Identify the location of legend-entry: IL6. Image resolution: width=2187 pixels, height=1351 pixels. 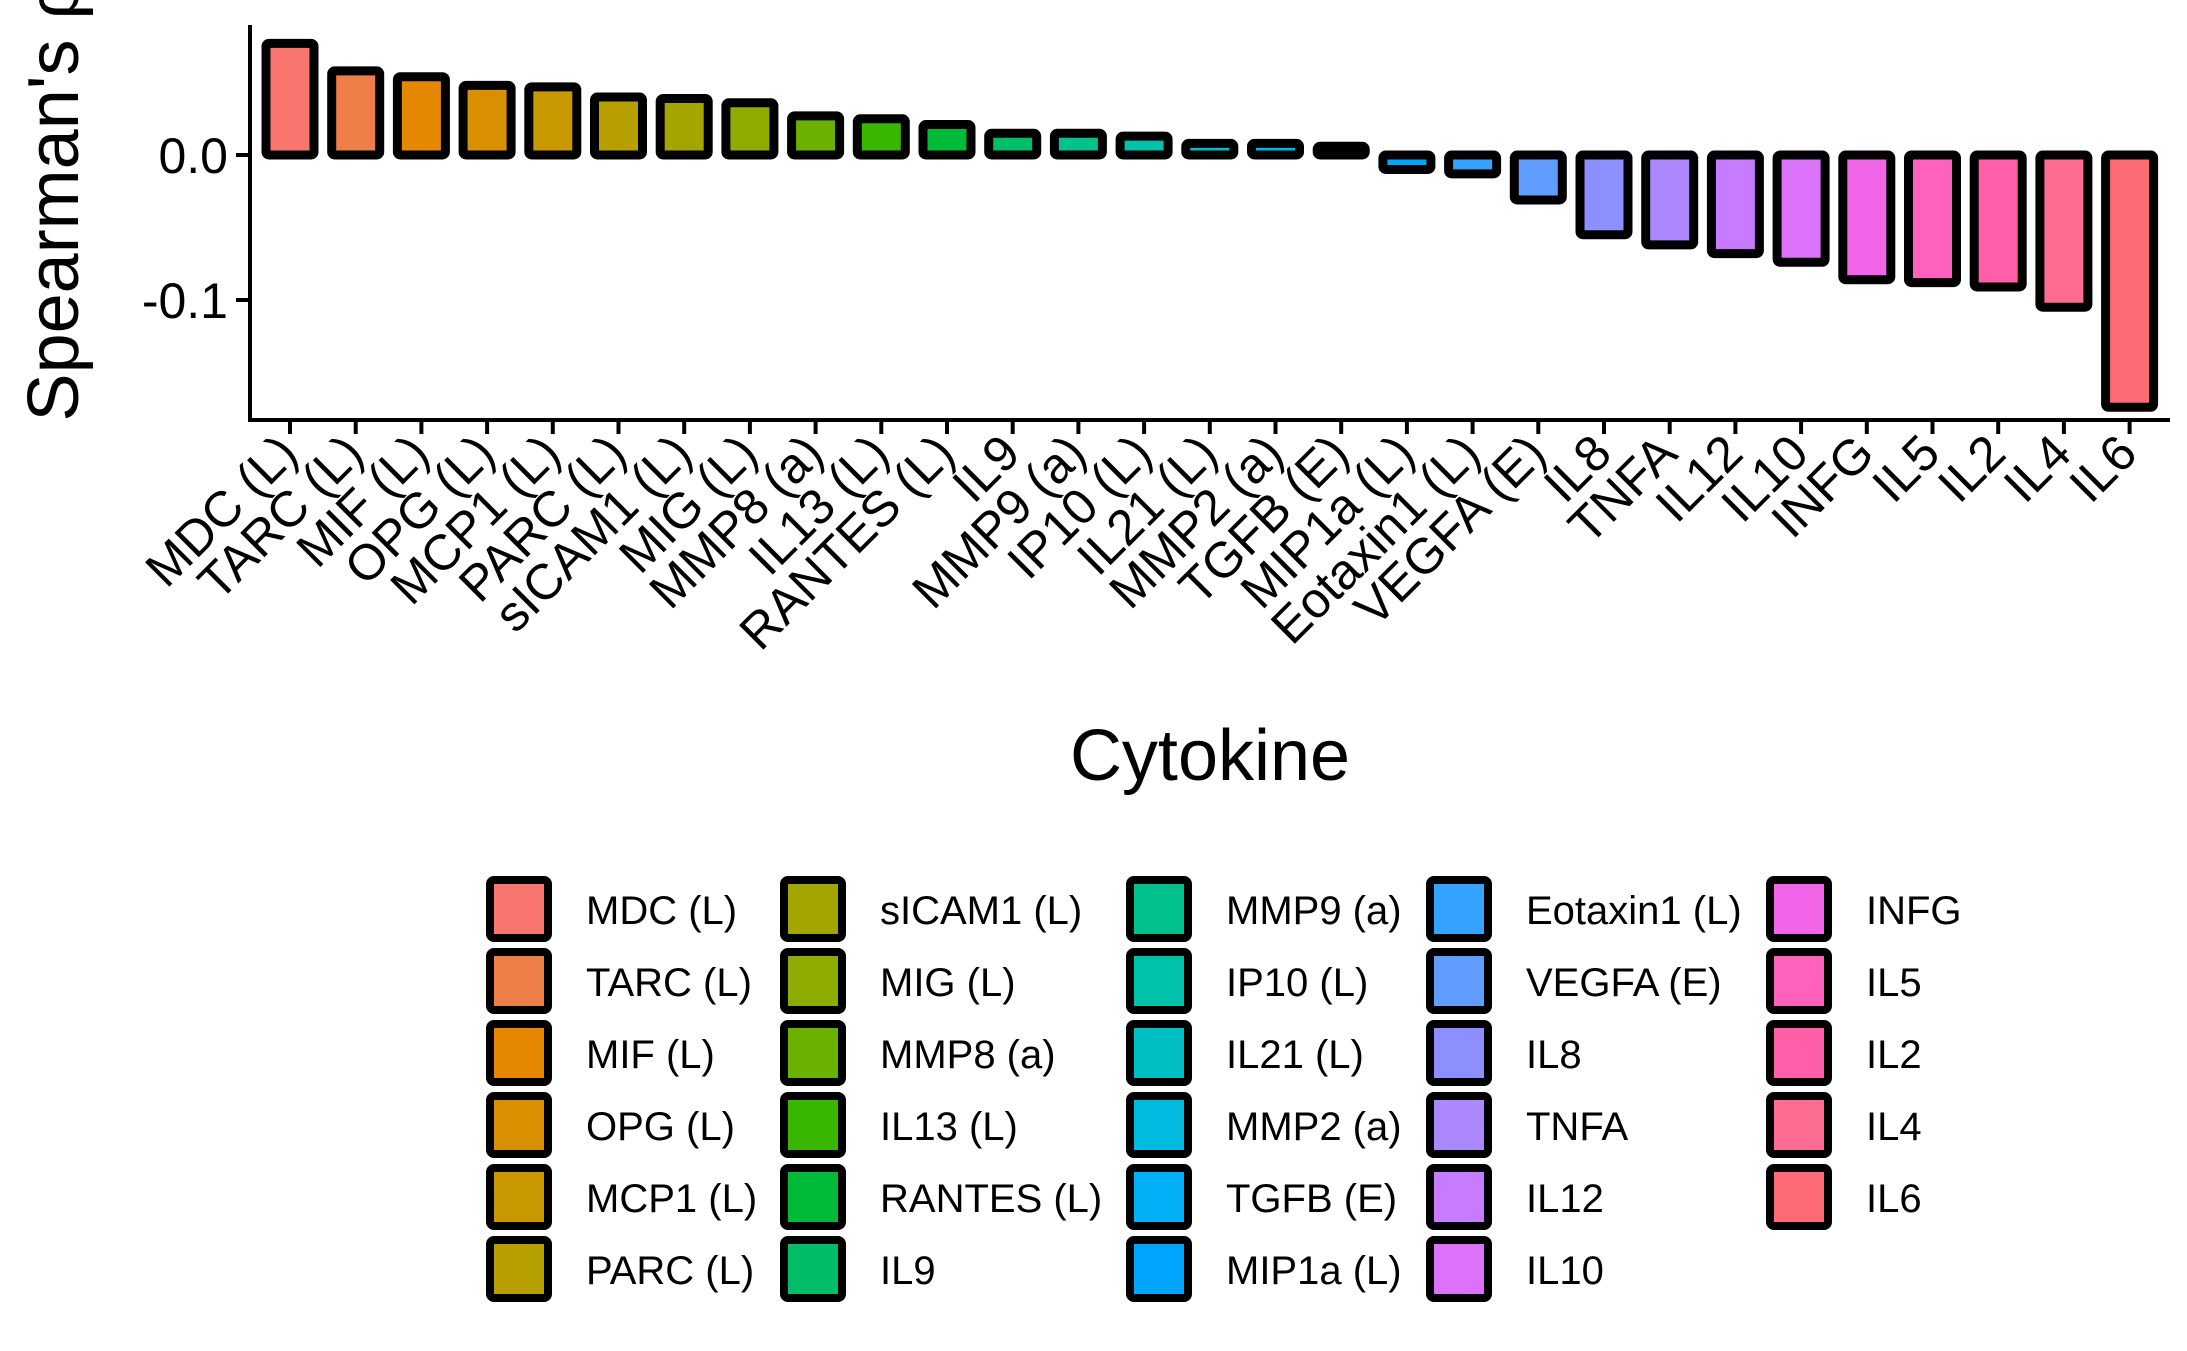
(1844, 1197).